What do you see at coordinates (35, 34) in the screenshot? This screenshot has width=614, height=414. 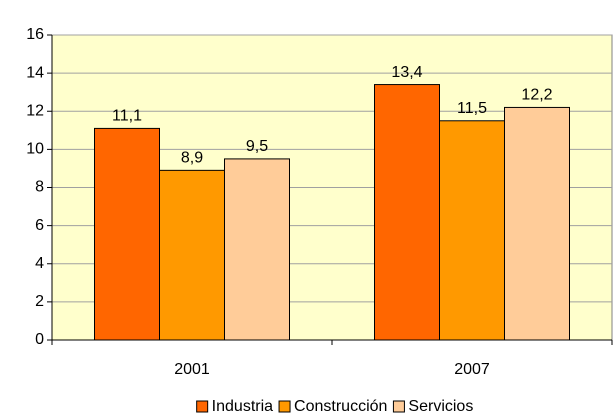 I see `y-tick-label: 16` at bounding box center [35, 34].